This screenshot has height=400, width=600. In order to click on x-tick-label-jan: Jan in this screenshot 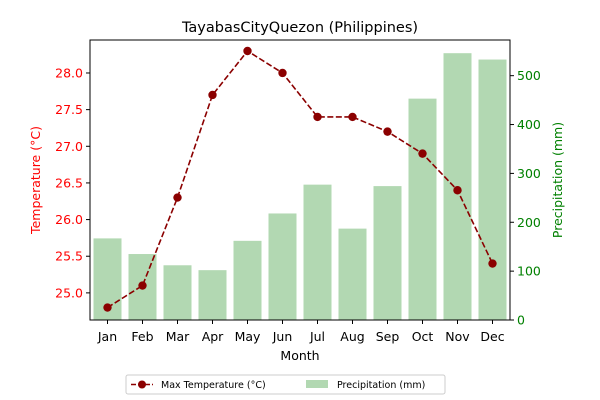, I will do `click(107, 336)`.